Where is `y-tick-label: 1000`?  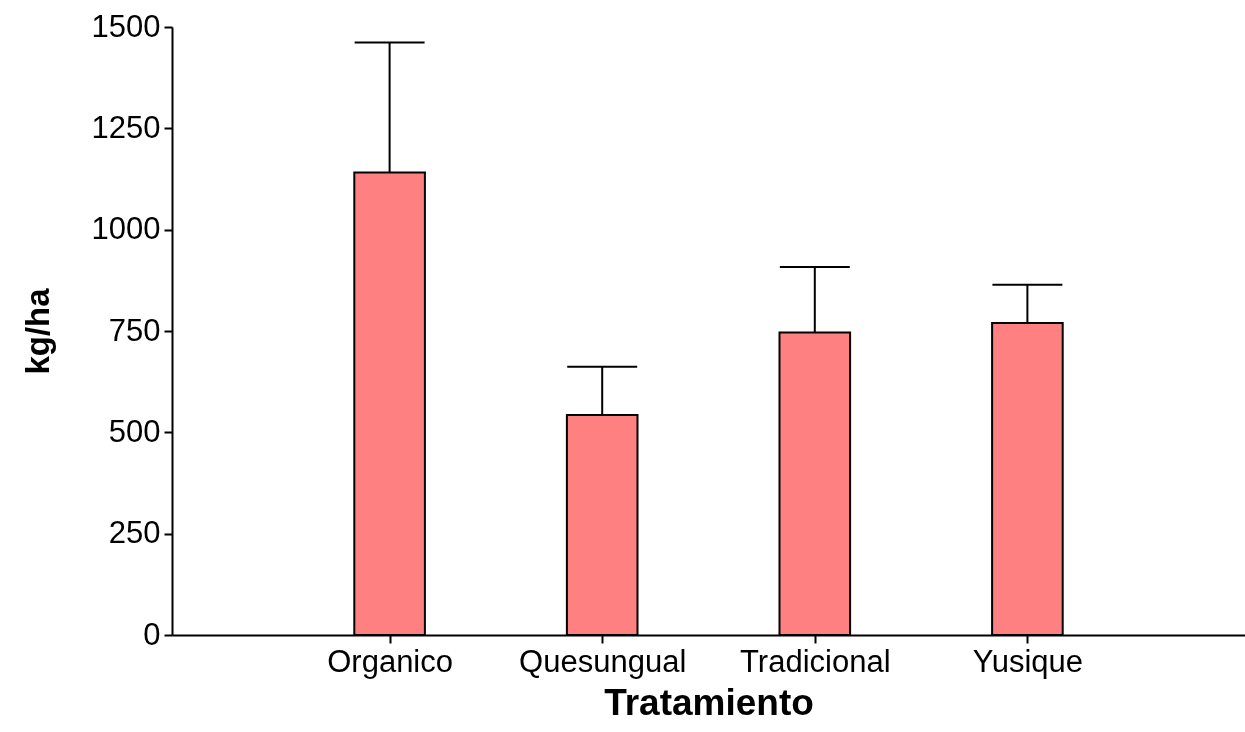
y-tick-label: 1000 is located at coordinates (126, 229).